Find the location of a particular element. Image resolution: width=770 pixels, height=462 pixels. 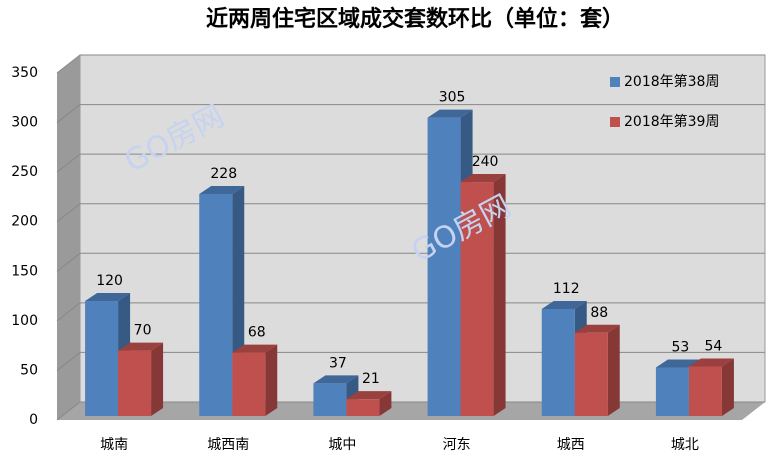

x-tick-label: 河东 is located at coordinates (457, 445).